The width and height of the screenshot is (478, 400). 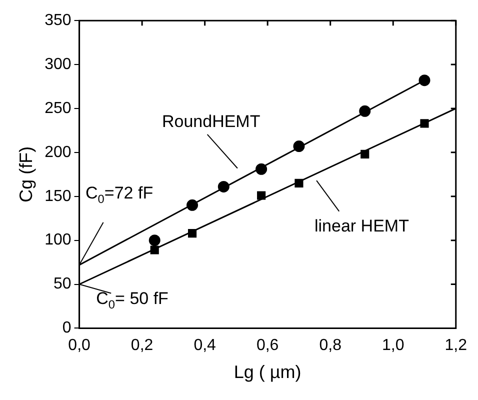 What do you see at coordinates (58, 196) in the screenshot?
I see `y-tick-label: 150` at bounding box center [58, 196].